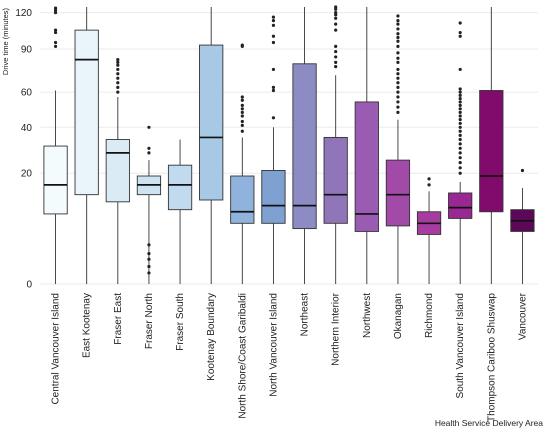  I want to click on x-tick-label: Fraser North, so click(149, 321).